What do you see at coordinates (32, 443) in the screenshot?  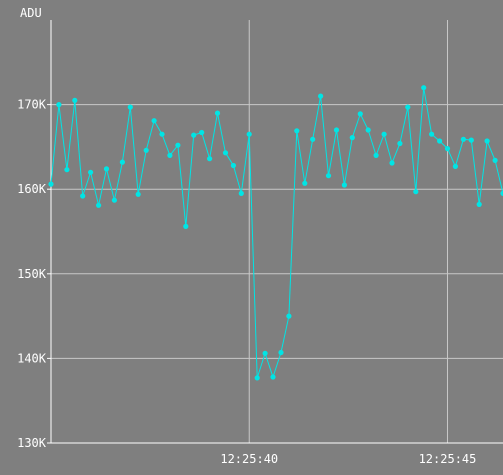 I see `y-tick-label: 130K` at bounding box center [32, 443].